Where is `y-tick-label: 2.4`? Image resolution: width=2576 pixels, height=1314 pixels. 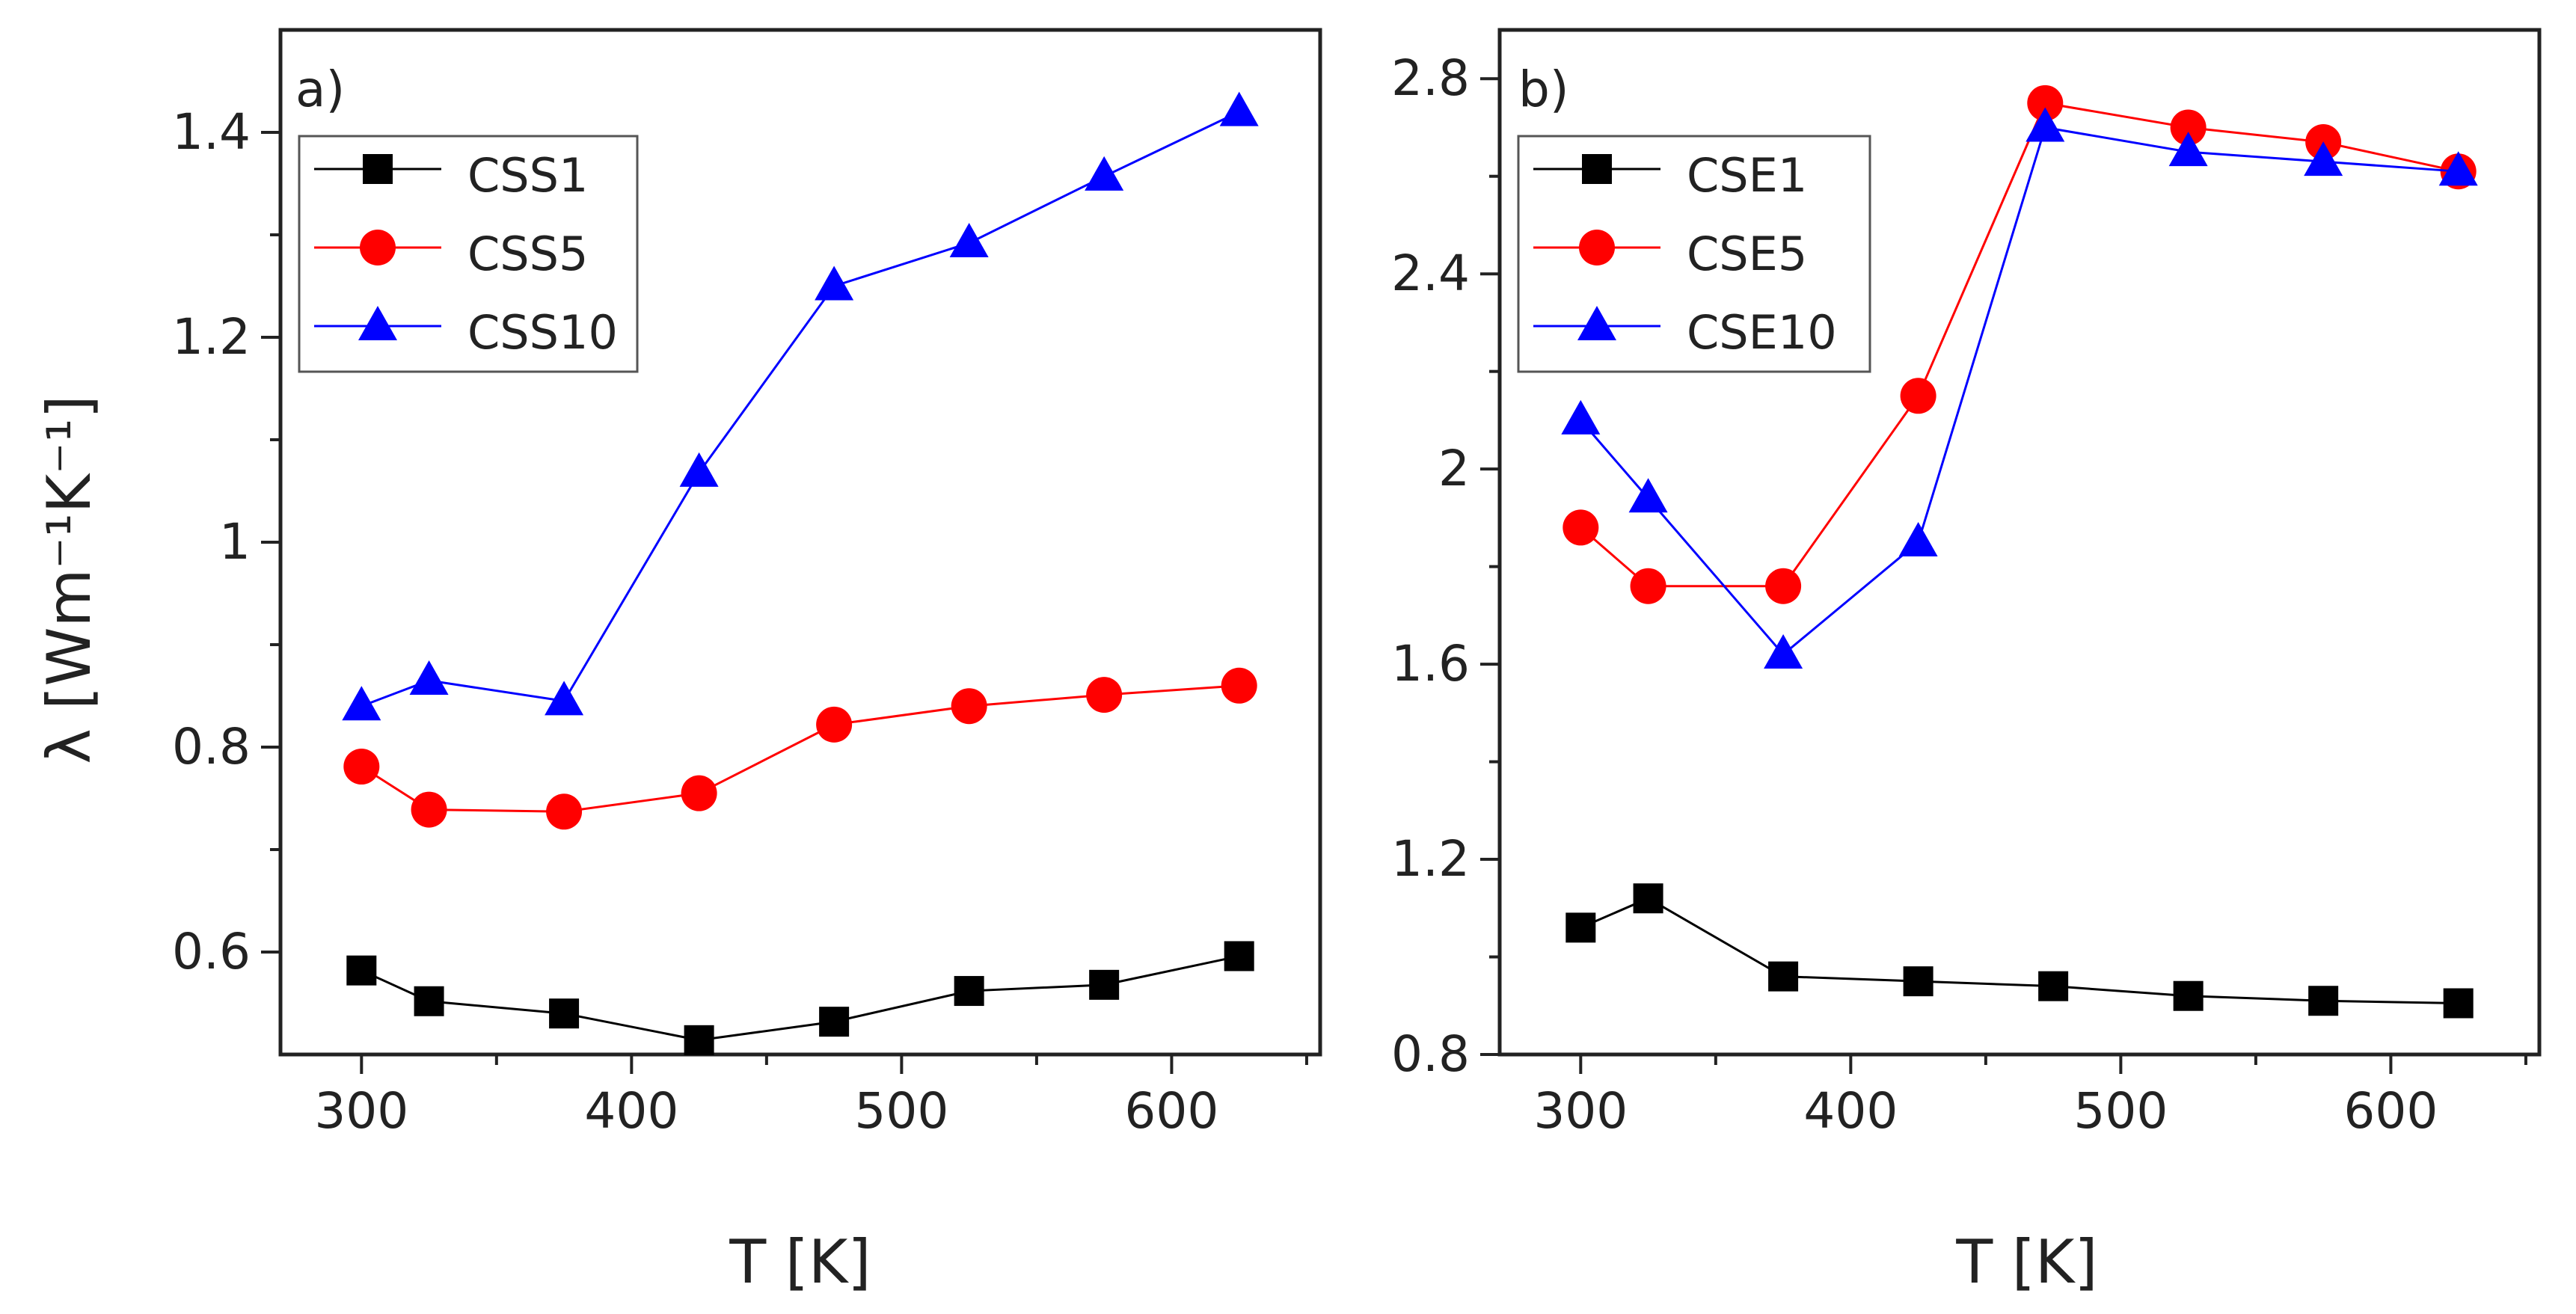 y-tick-label: 2.4 is located at coordinates (1430, 273).